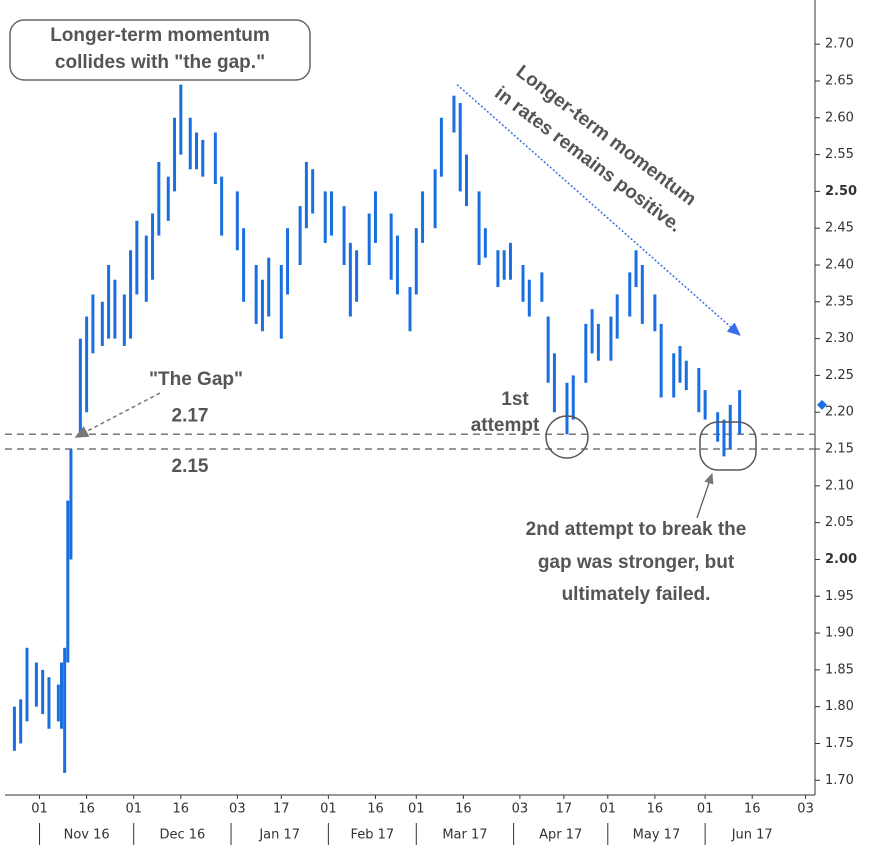  What do you see at coordinates (564, 809) in the screenshot?
I see `x-tick-label: 17` at bounding box center [564, 809].